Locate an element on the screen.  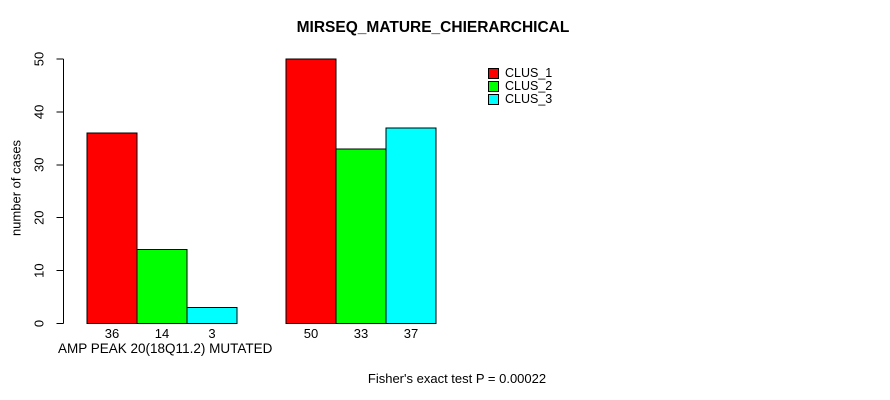
legend-item-clus-2: CLUS_2 is located at coordinates (520, 86).